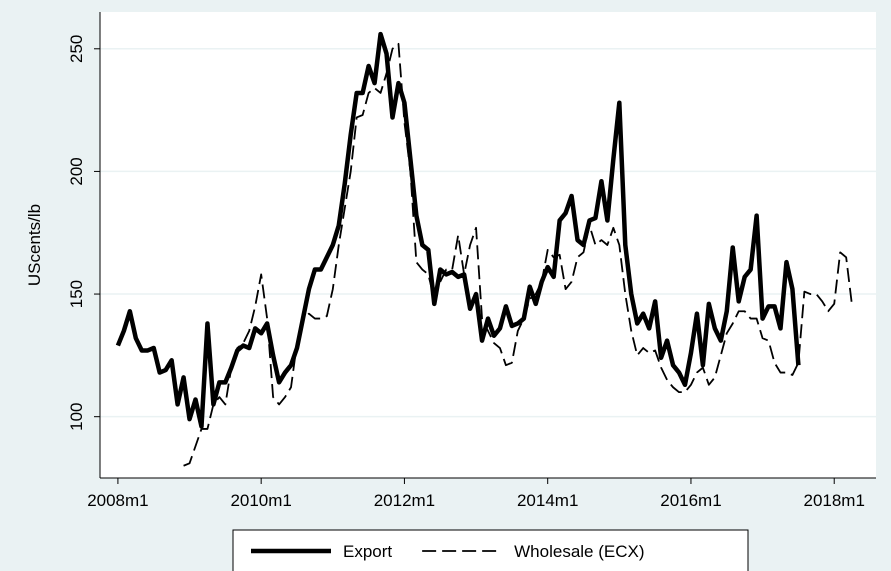 The image size is (891, 571). What do you see at coordinates (833, 500) in the screenshot?
I see `x-tick-label: 2018m1` at bounding box center [833, 500].